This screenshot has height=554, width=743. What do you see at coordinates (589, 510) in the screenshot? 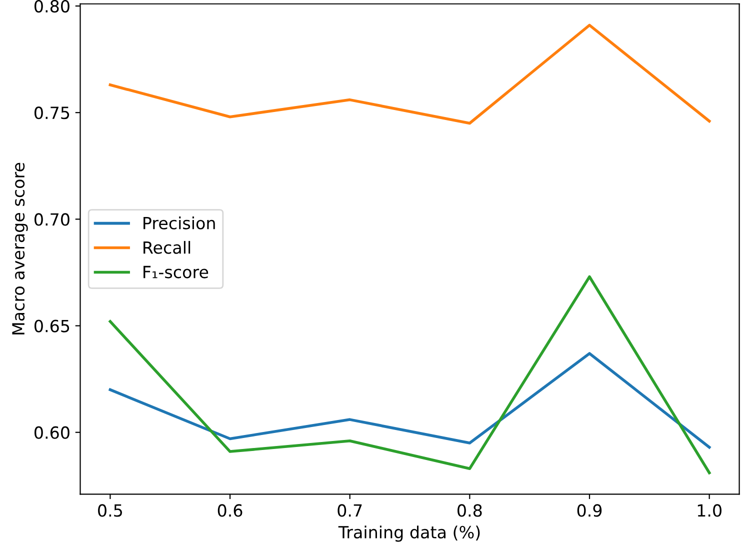
I see `x-tick-label: 0.9` at bounding box center [589, 510].